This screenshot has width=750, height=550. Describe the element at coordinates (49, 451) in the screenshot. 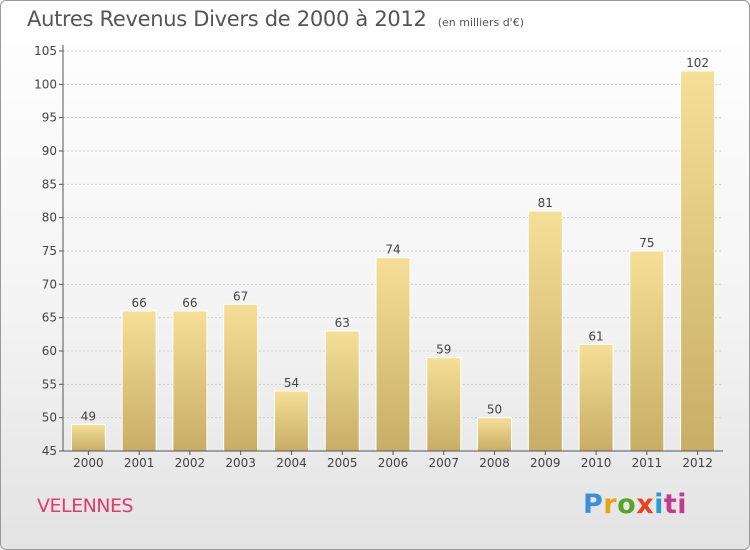

I see `y-tick-label: 45` at that location.